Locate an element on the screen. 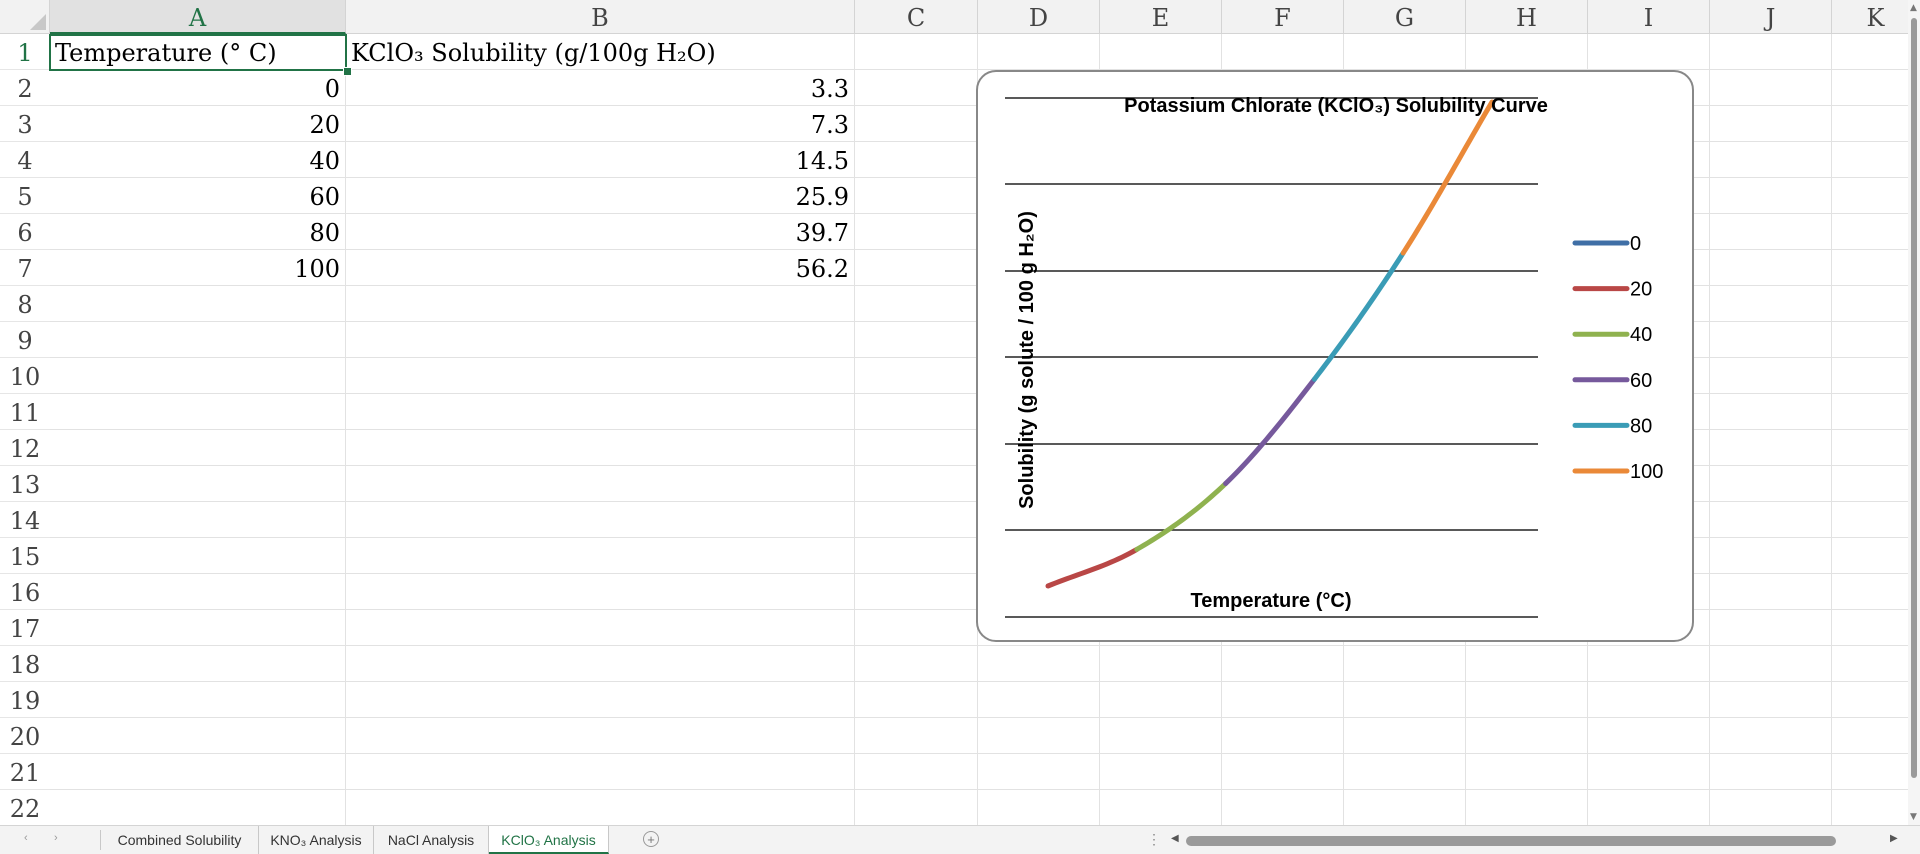 This screenshot has height=854, width=1920. cell-A5: 60 is located at coordinates (324, 197).